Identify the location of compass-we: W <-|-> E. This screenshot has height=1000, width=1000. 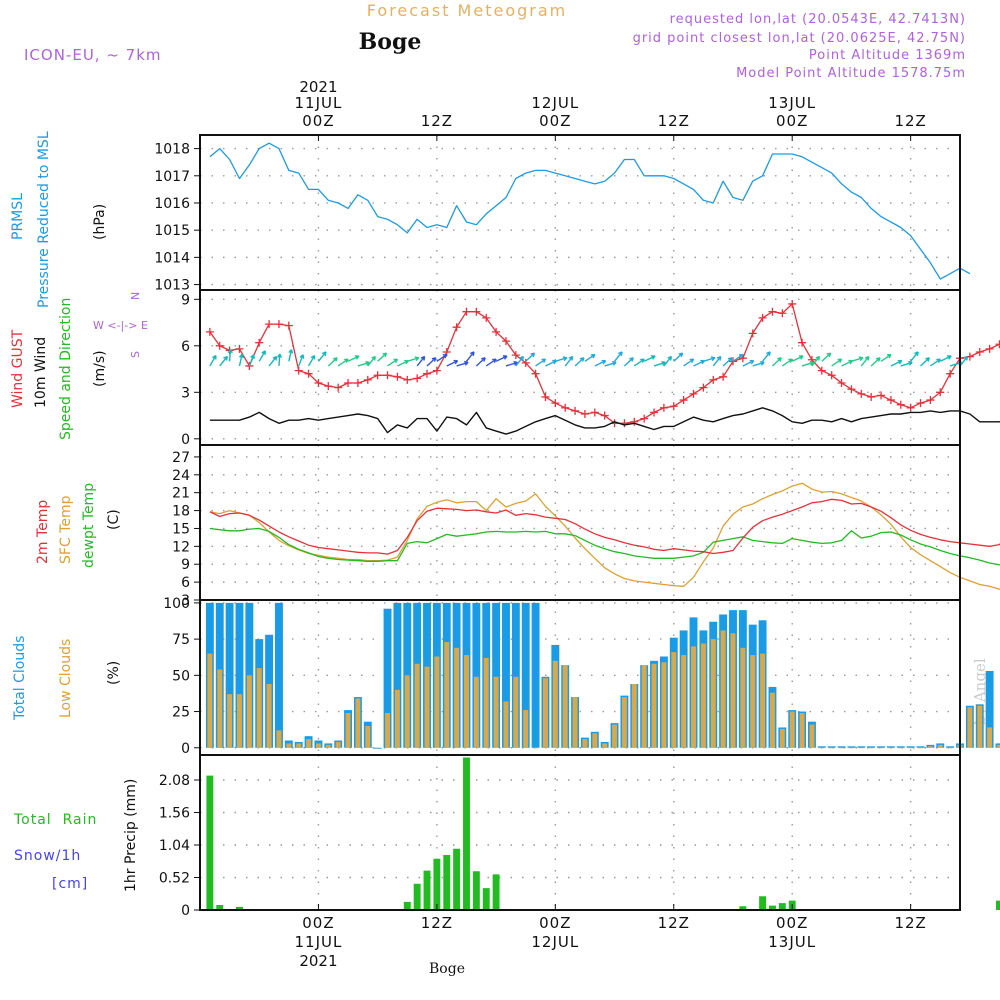
(120, 325).